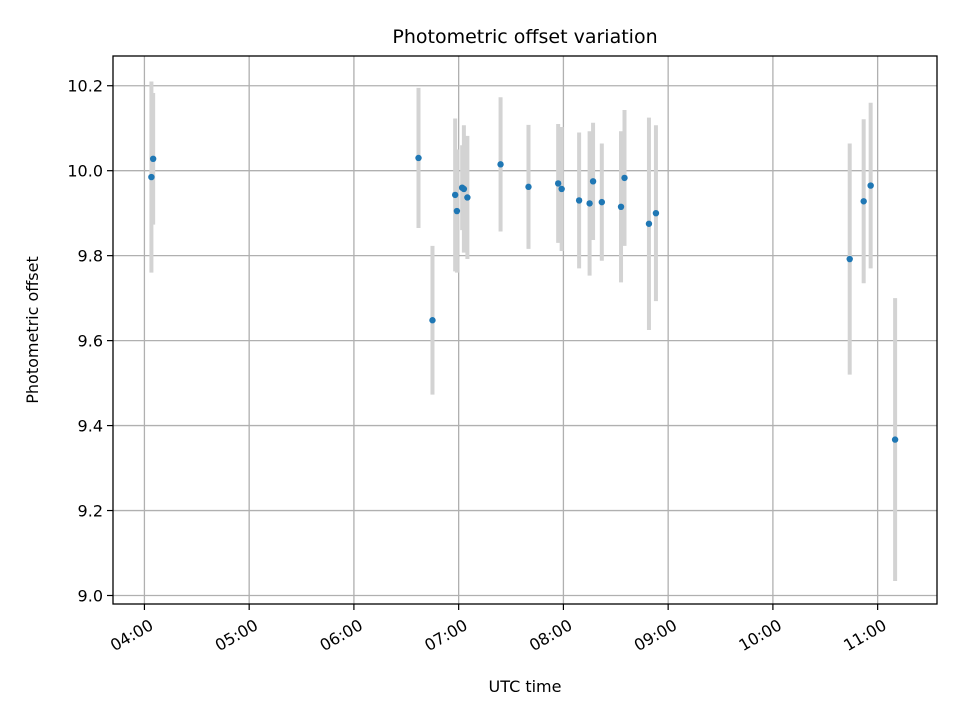  What do you see at coordinates (236, 635) in the screenshot?
I see `x-tick-label: 05:00` at bounding box center [236, 635].